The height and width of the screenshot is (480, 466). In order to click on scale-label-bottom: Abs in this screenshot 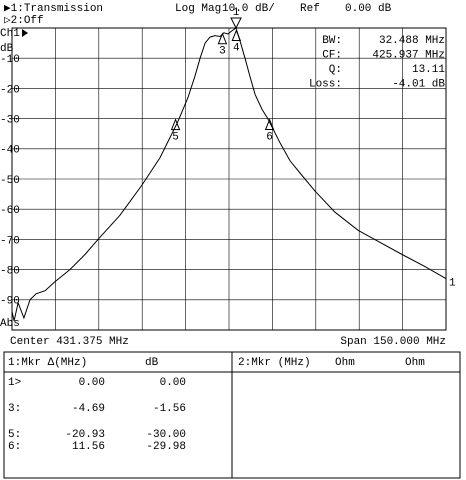, I will do `click(10, 324)`.